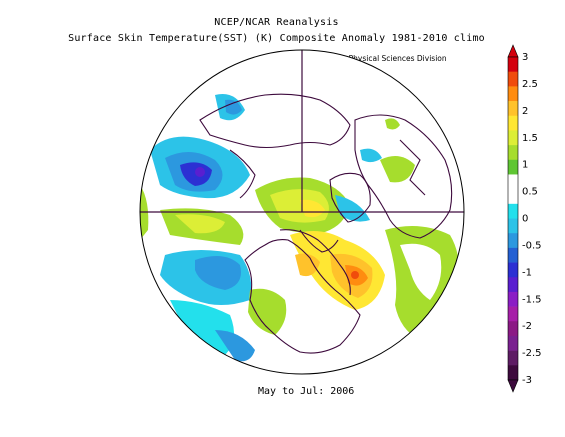  What do you see at coordinates (530, 138) in the screenshot?
I see `colorbar-tick-label: 1.5` at bounding box center [530, 138].